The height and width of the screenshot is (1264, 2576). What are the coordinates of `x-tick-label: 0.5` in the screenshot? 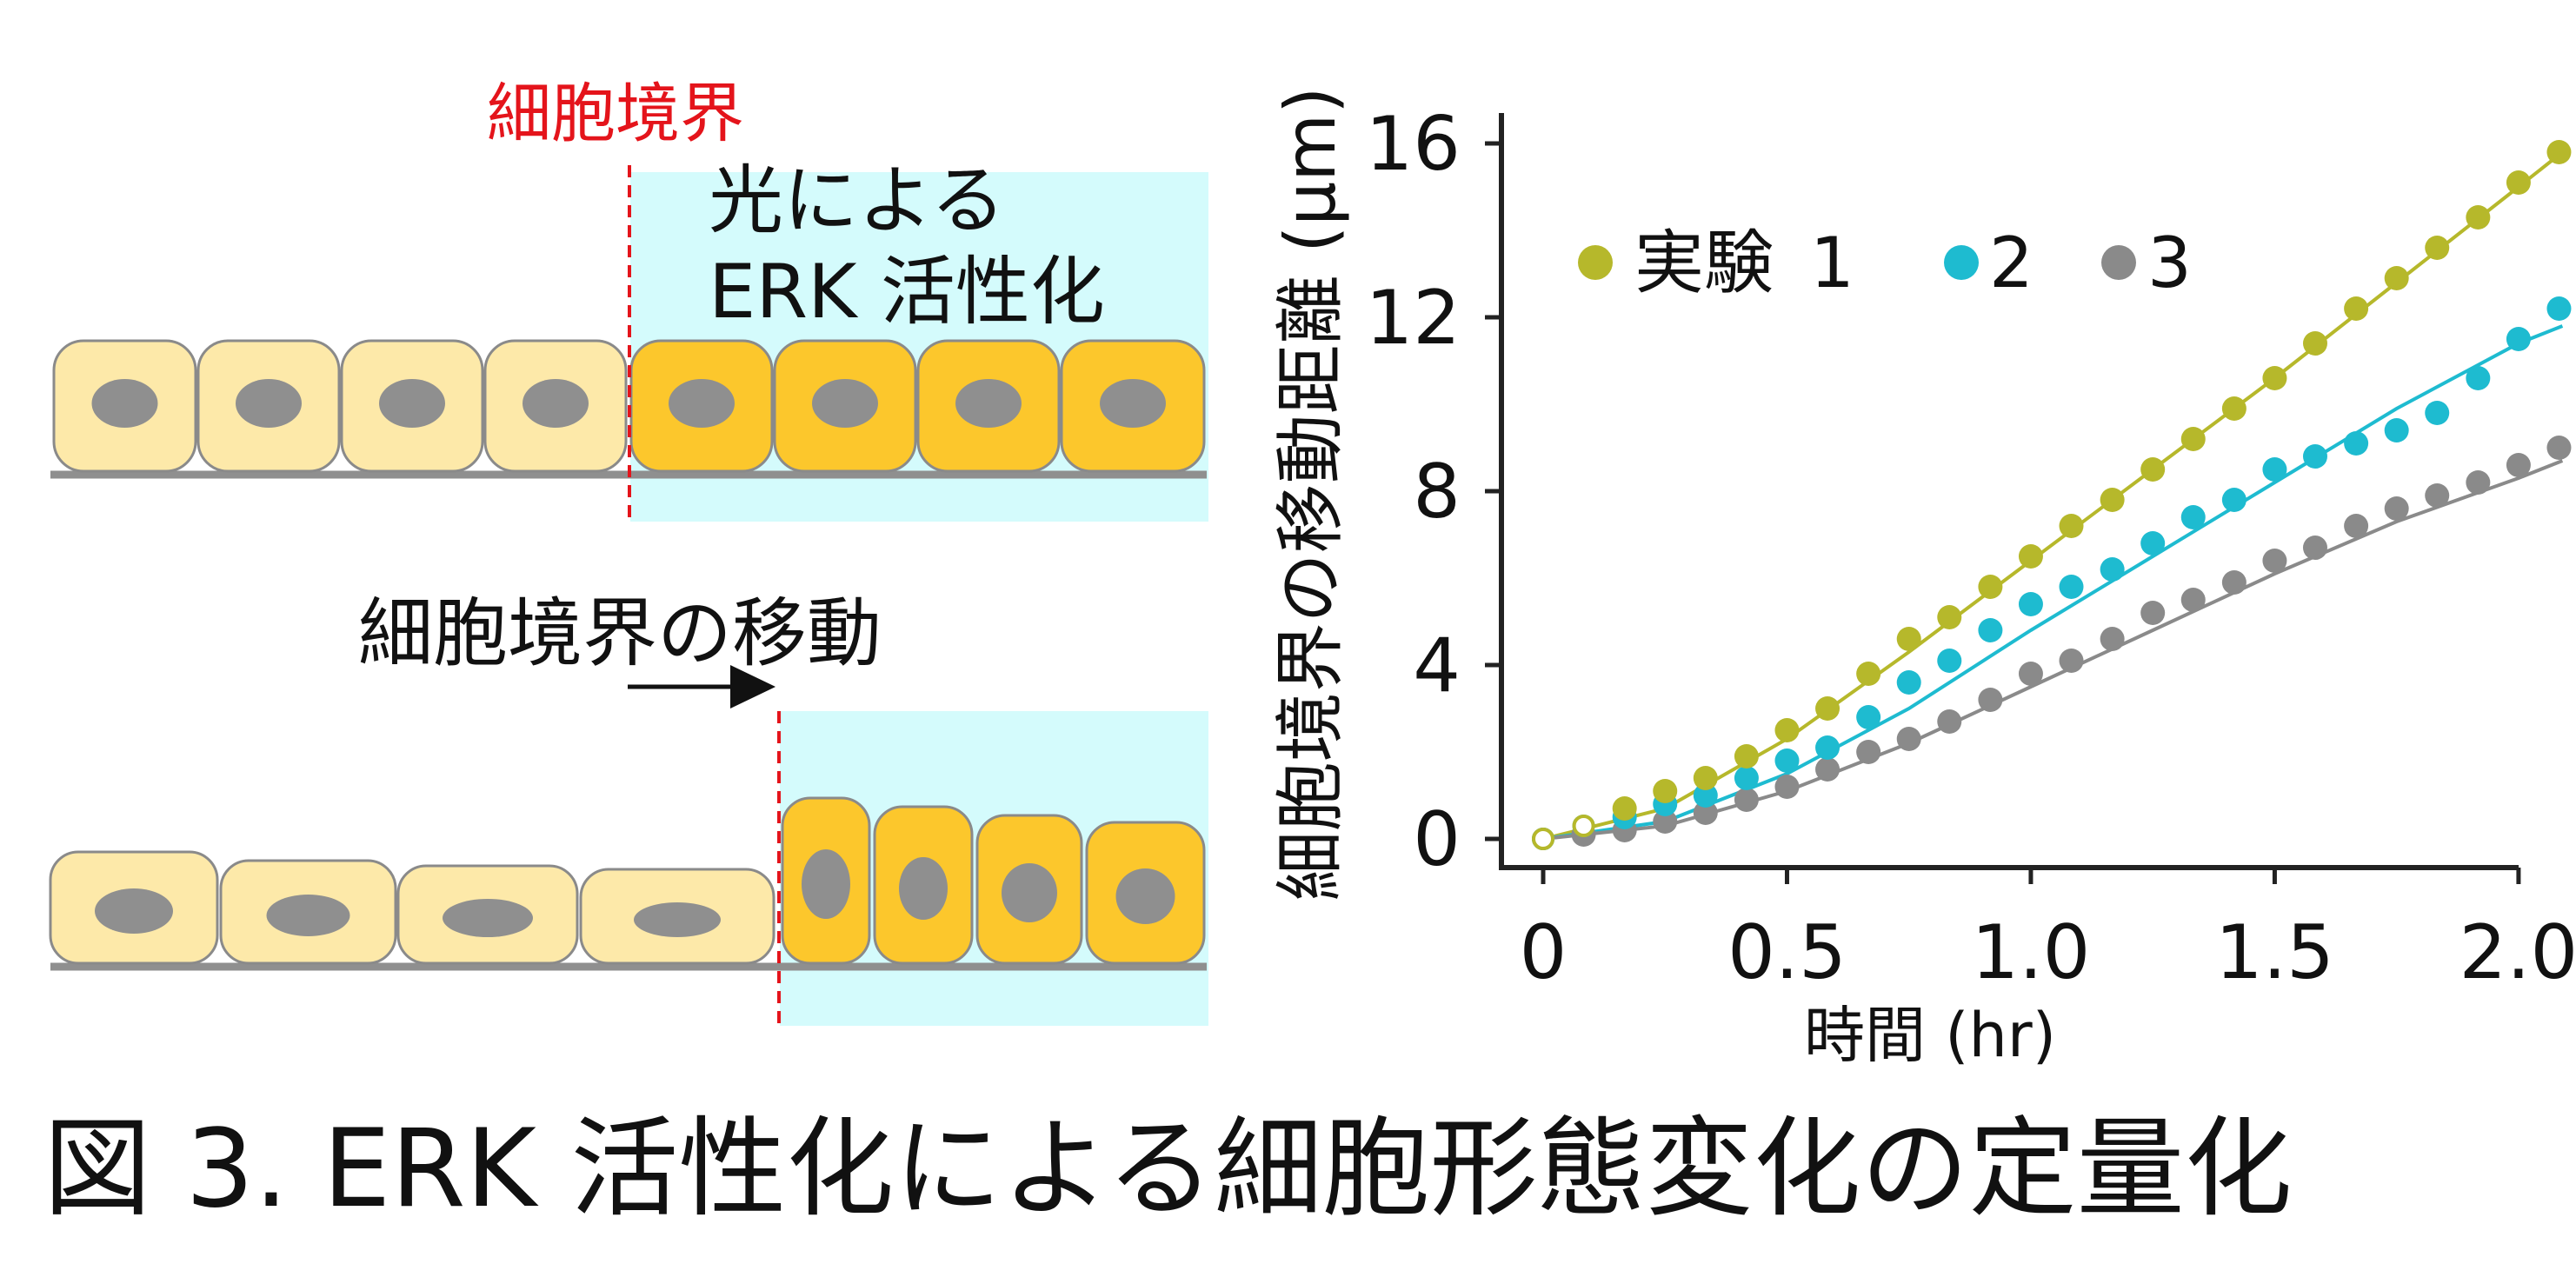 It's located at (1787, 953).